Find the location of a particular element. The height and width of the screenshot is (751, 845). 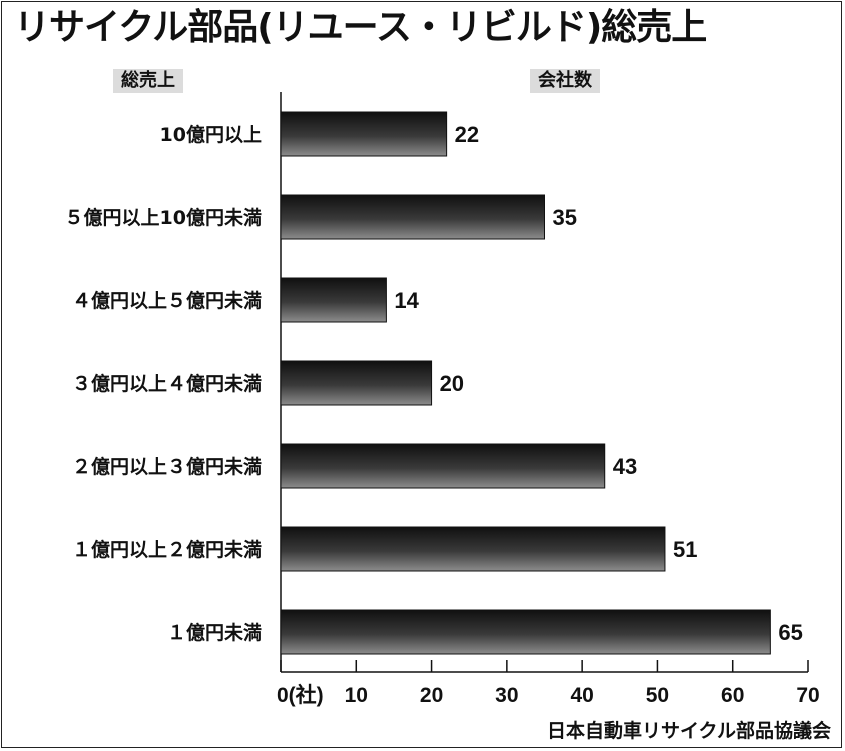

category-label: １億円未満 is located at coordinates (214, 632).